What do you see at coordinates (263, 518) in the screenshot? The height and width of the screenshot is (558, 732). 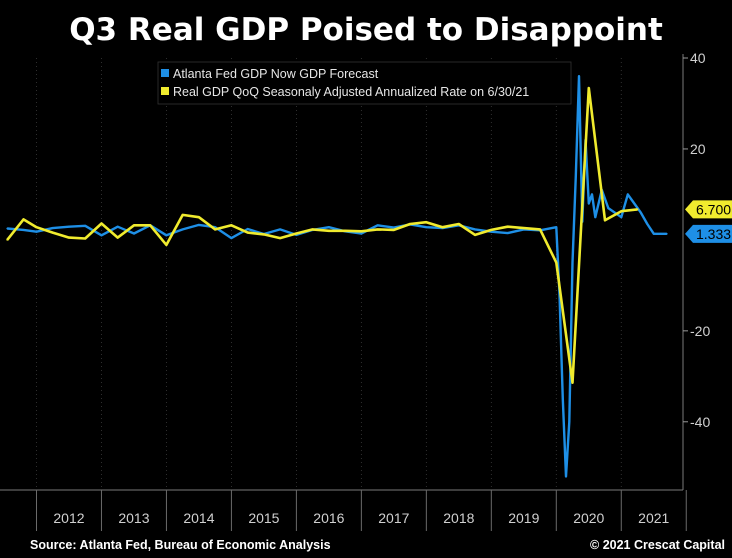 I see `x-tick-label: 2015` at bounding box center [263, 518].